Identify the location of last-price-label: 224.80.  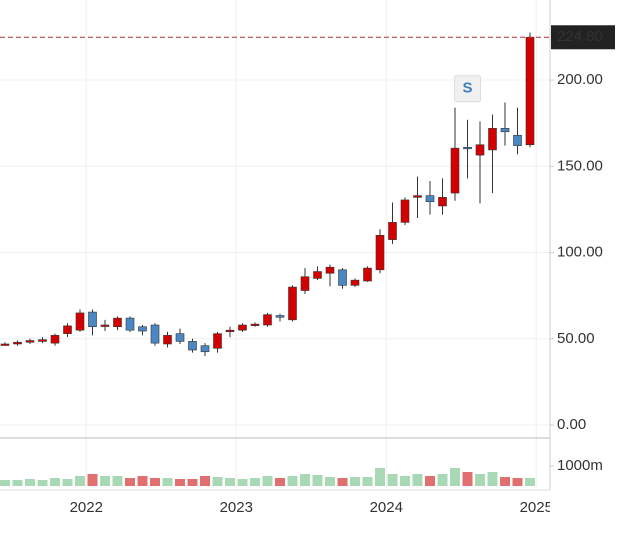
(580, 36).